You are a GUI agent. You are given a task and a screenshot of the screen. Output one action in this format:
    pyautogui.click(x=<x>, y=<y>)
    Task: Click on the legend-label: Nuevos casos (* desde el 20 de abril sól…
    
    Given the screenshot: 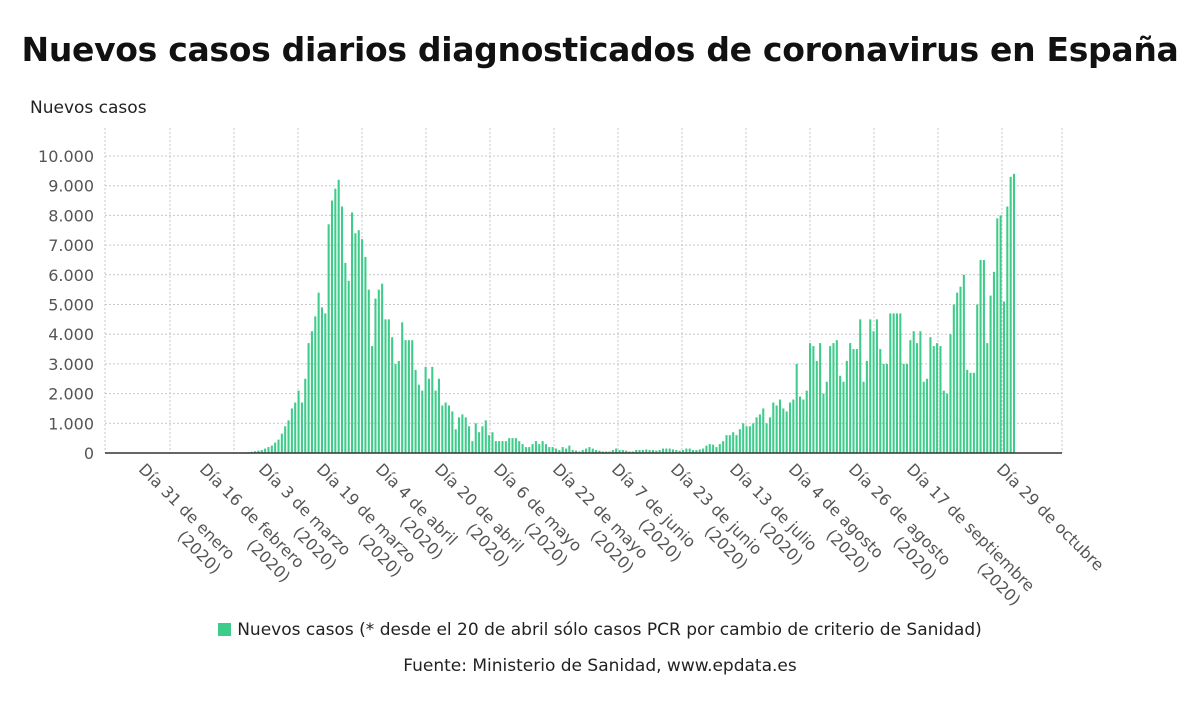 What is the action you would take?
    pyautogui.click(x=609, y=630)
    